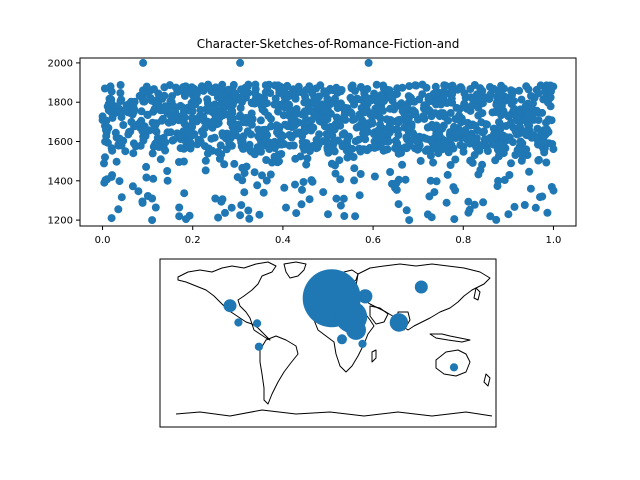 The height and width of the screenshot is (480, 640). Describe the element at coordinates (279, 370) in the screenshot. I see `coastline-south-america` at that location.